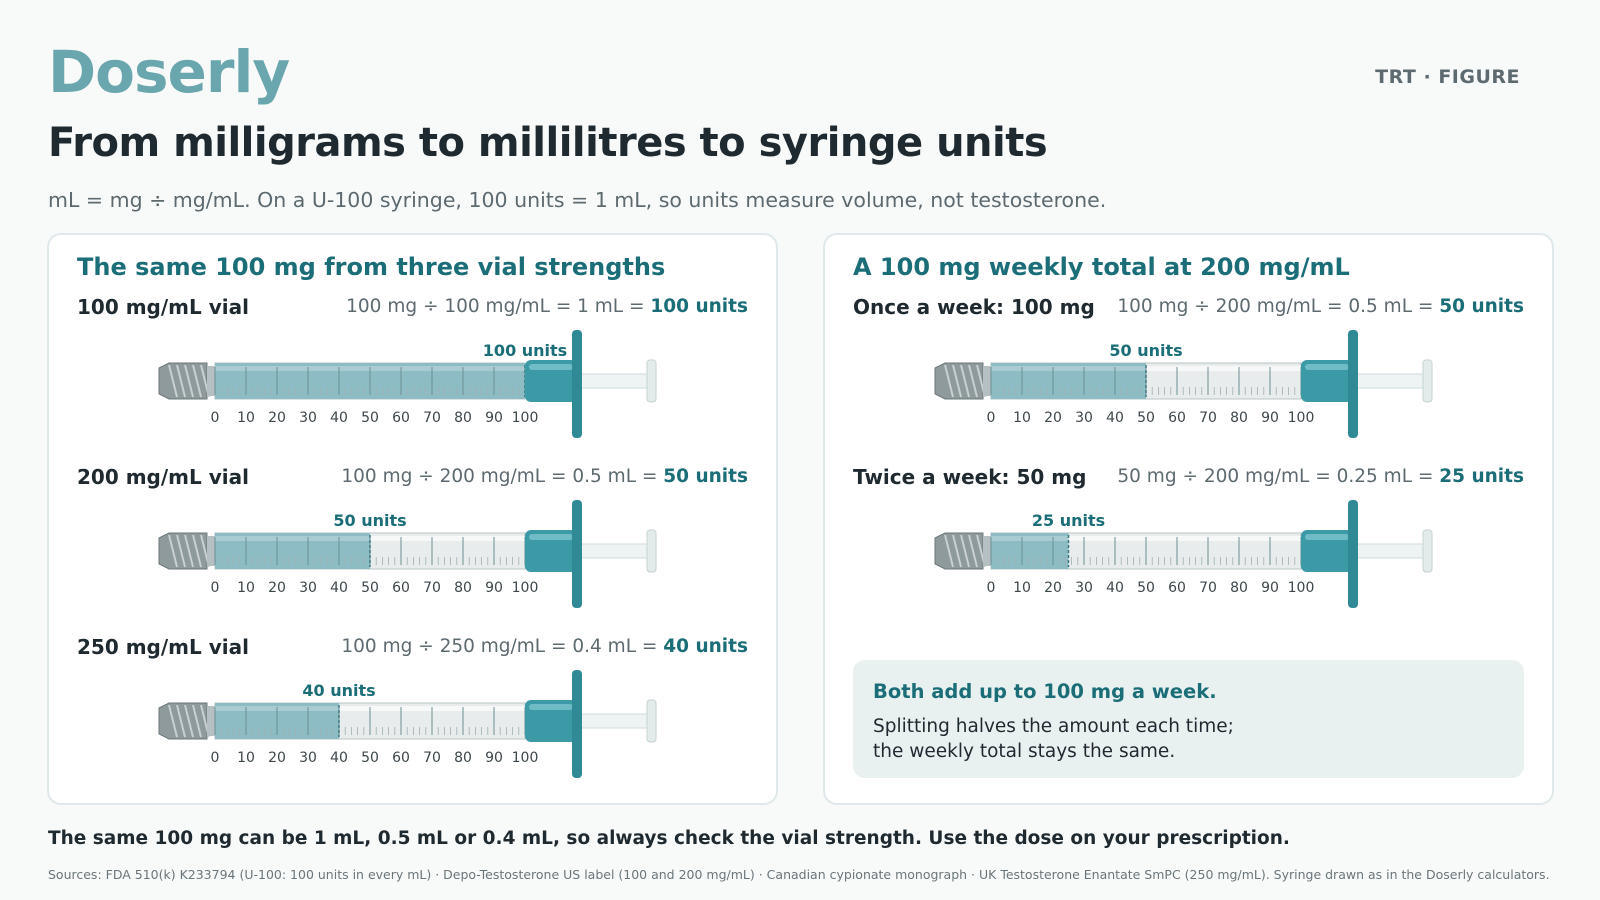  Describe the element at coordinates (1045, 691) in the screenshot. I see `note-heading: Both add up to 100 mg a week.` at that location.